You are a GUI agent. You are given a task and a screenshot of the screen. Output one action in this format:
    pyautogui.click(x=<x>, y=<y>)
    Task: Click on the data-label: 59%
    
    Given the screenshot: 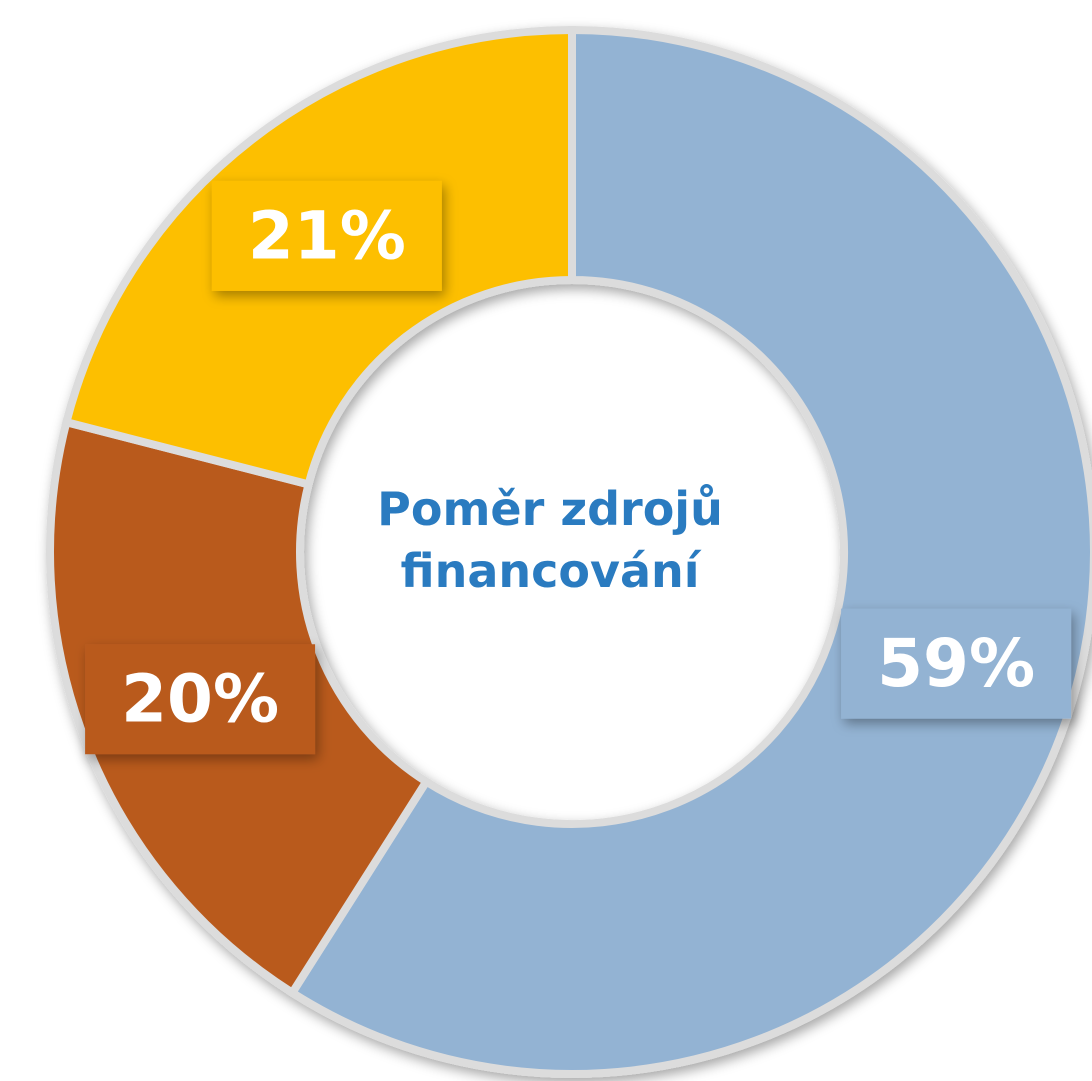 What is the action you would take?
    pyautogui.click(x=956, y=663)
    